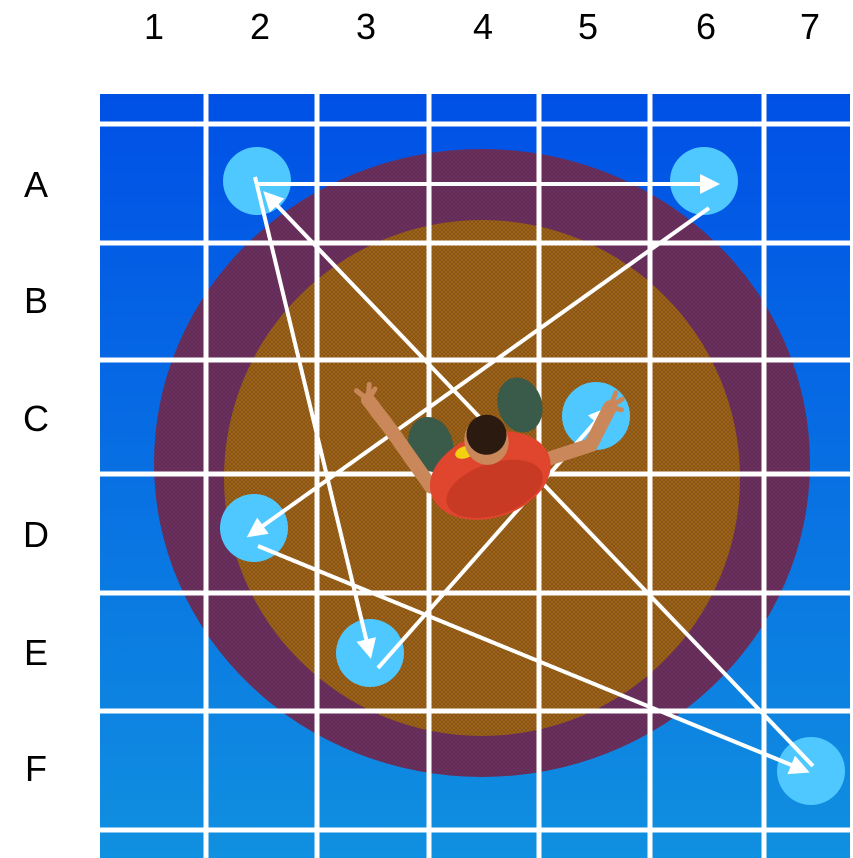  Describe the element at coordinates (35, 652) in the screenshot. I see `row-label-e: E` at that location.